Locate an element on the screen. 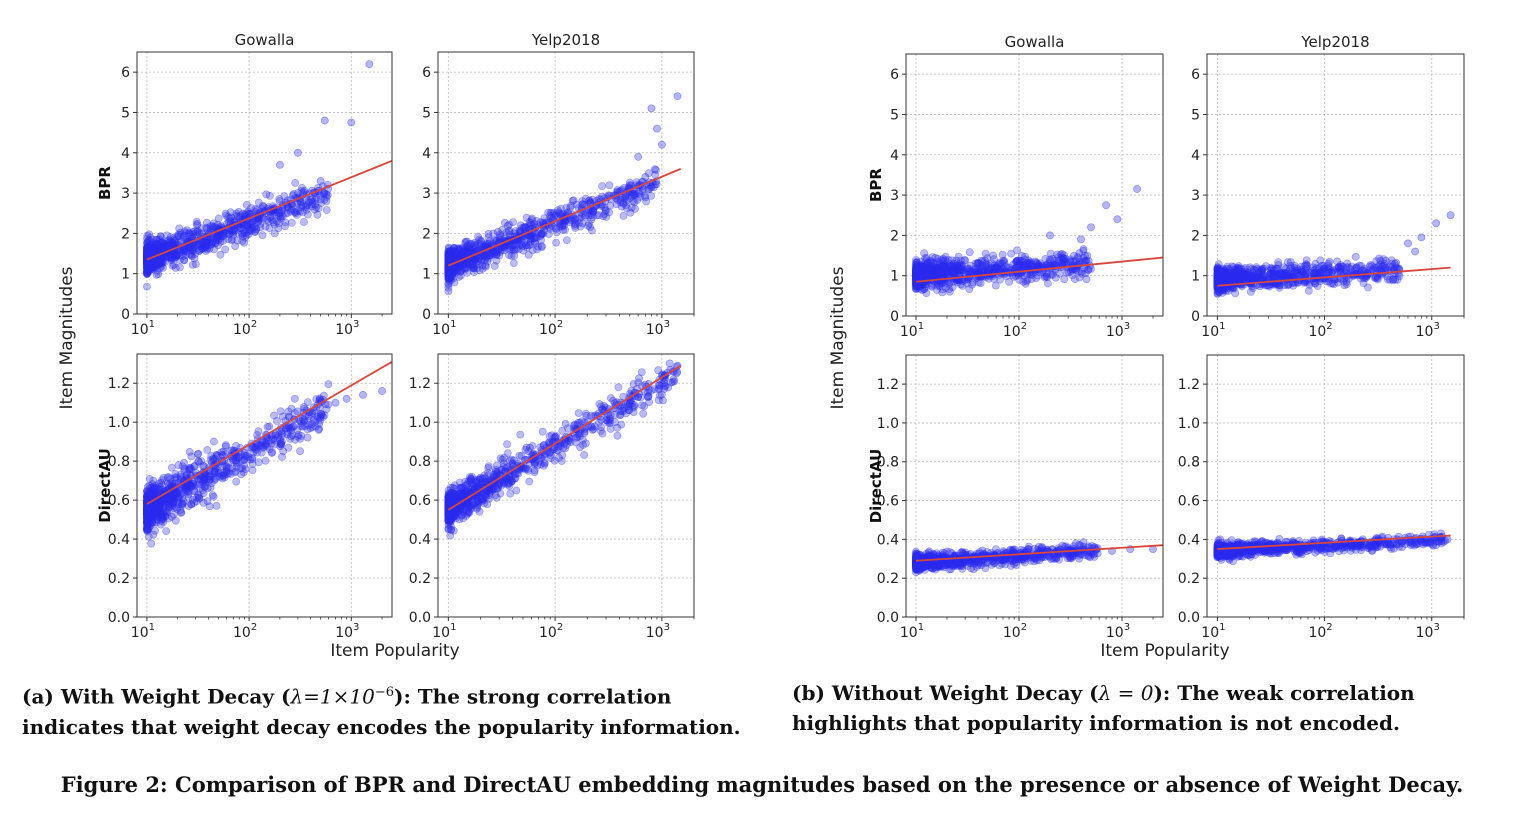  x-tick-exponent: 2 is located at coordinates (1024, 326).